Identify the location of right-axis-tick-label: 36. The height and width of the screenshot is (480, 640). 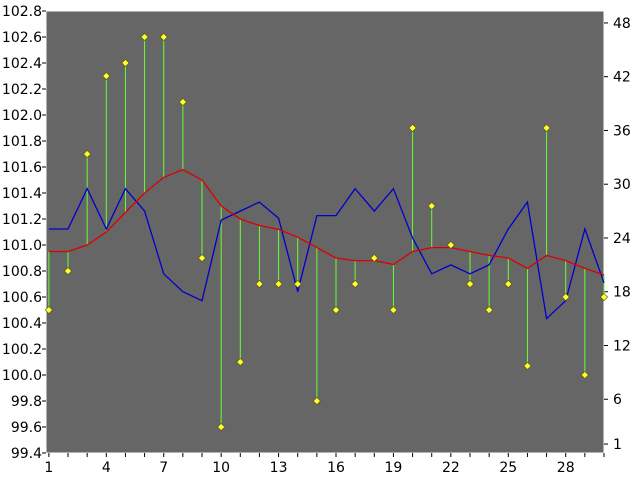
(622, 131).